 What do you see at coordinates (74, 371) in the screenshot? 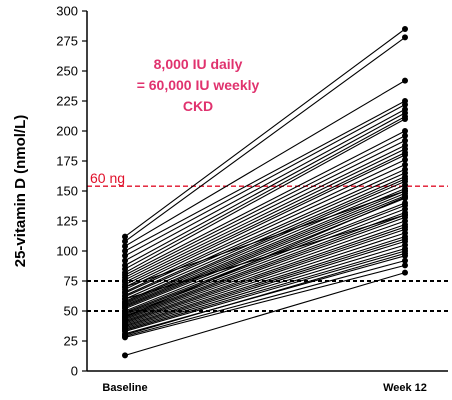
I see `y-tick-label: 0` at bounding box center [74, 371].